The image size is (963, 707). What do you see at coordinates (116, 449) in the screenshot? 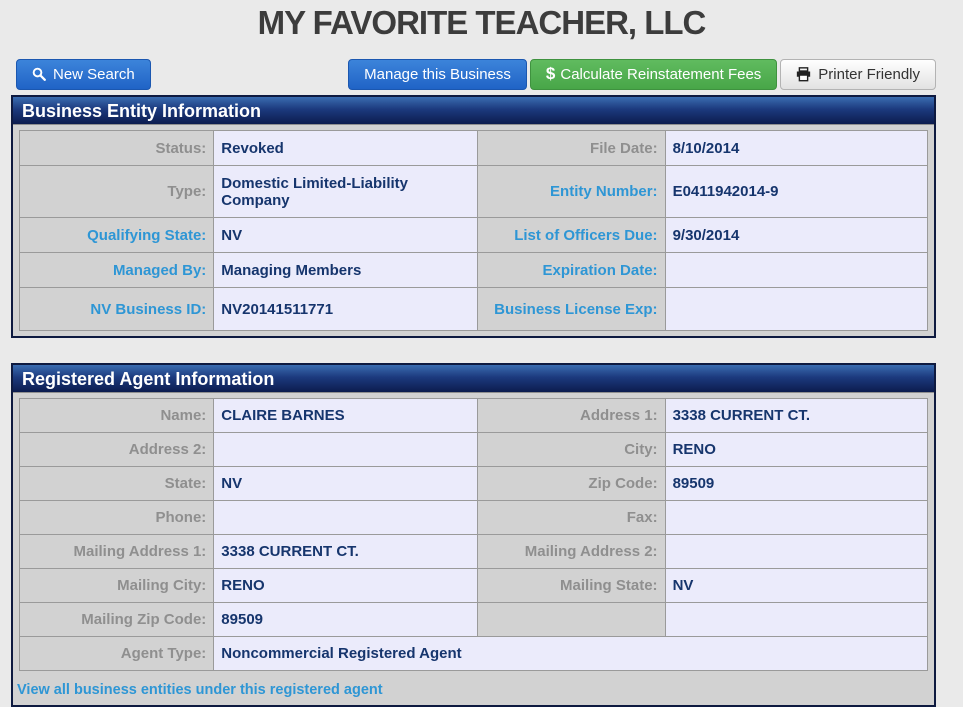
I see `address-2-label: Address 2:` at bounding box center [116, 449].